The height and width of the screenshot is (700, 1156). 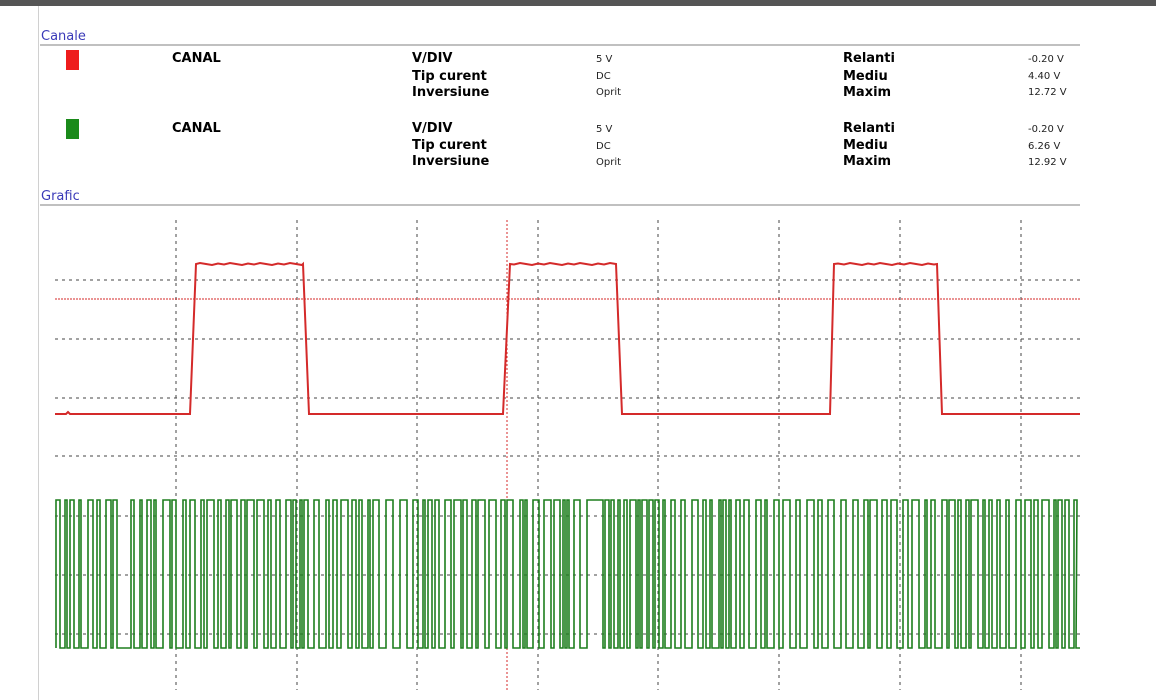 I want to click on channel-2-vdiv-label: V/DIV, so click(x=432, y=128).